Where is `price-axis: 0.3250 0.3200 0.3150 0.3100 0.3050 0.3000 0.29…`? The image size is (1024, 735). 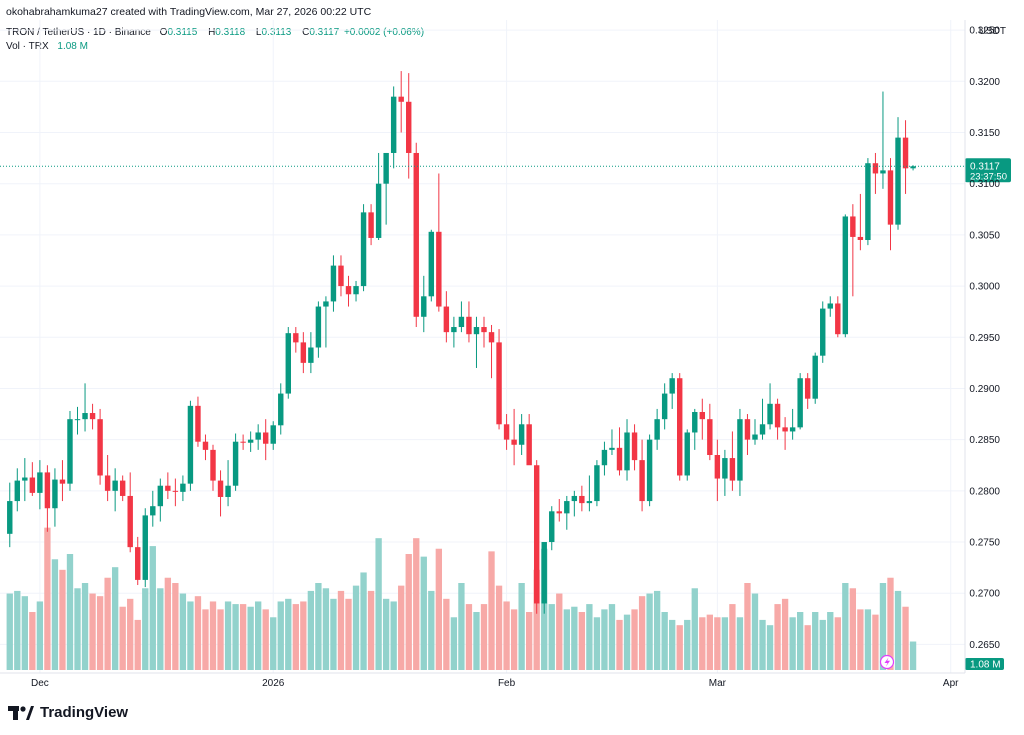
price-axis: 0.3250 0.3200 0.3150 0.3100 0.3050 0.3000 0.29… is located at coordinates (982, 346).